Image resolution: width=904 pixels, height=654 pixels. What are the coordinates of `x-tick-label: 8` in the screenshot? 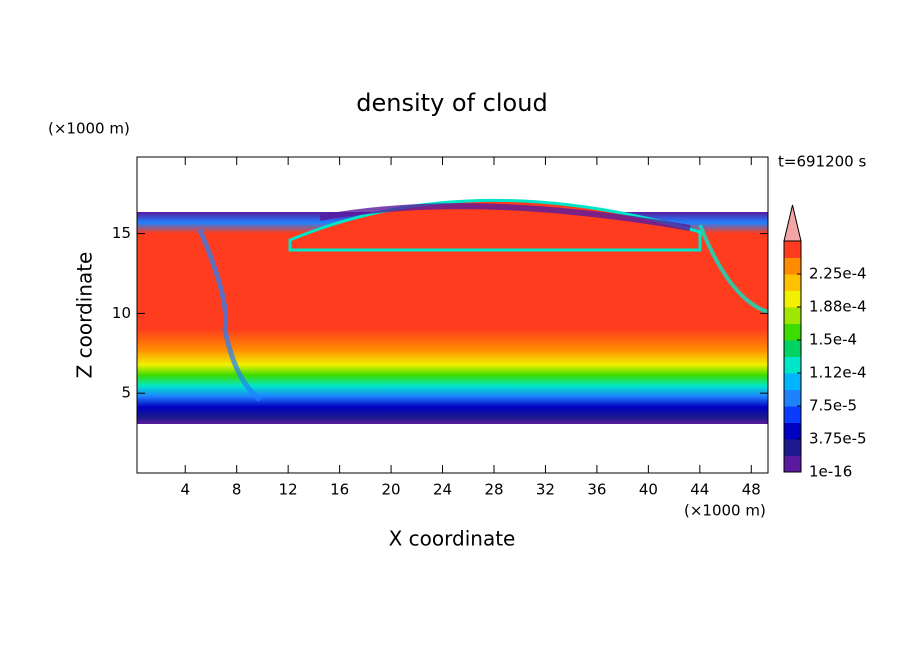 It's located at (237, 490).